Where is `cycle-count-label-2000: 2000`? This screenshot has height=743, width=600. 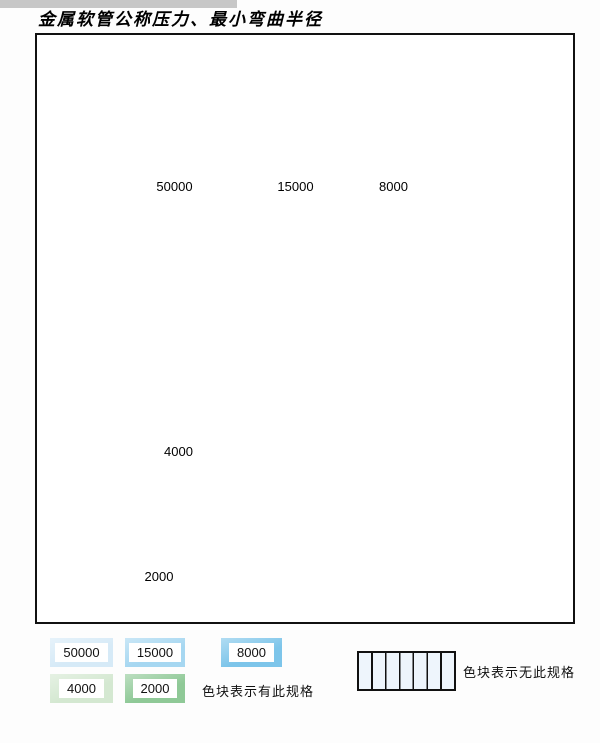 cycle-count-label-2000: 2000 is located at coordinates (159, 576).